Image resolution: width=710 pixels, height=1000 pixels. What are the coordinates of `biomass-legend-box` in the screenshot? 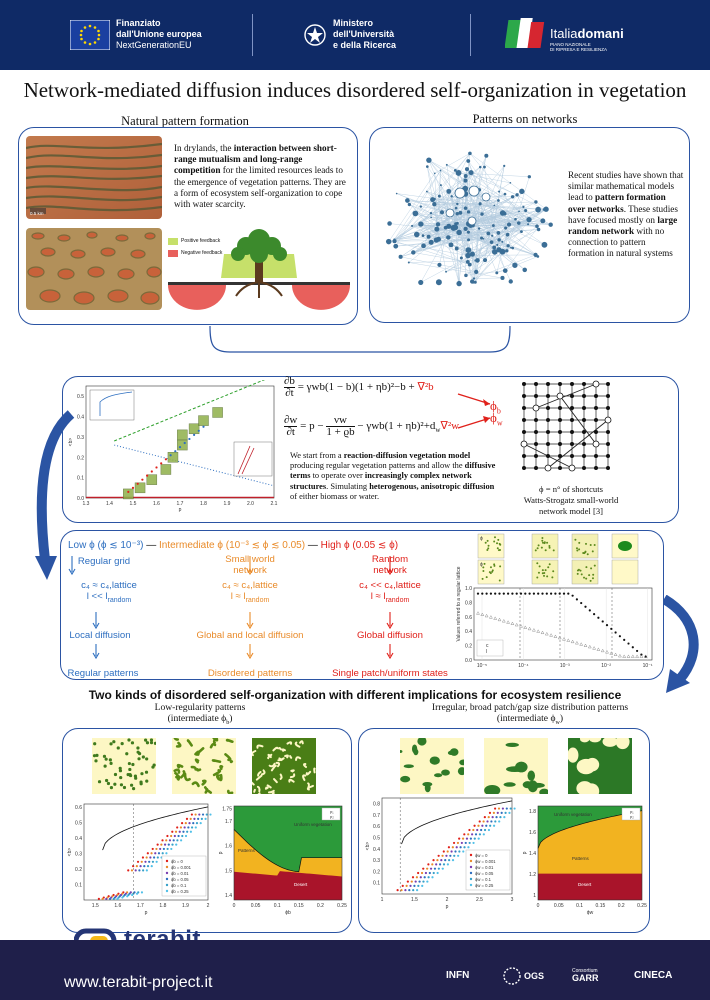 It's located at (488, 870).